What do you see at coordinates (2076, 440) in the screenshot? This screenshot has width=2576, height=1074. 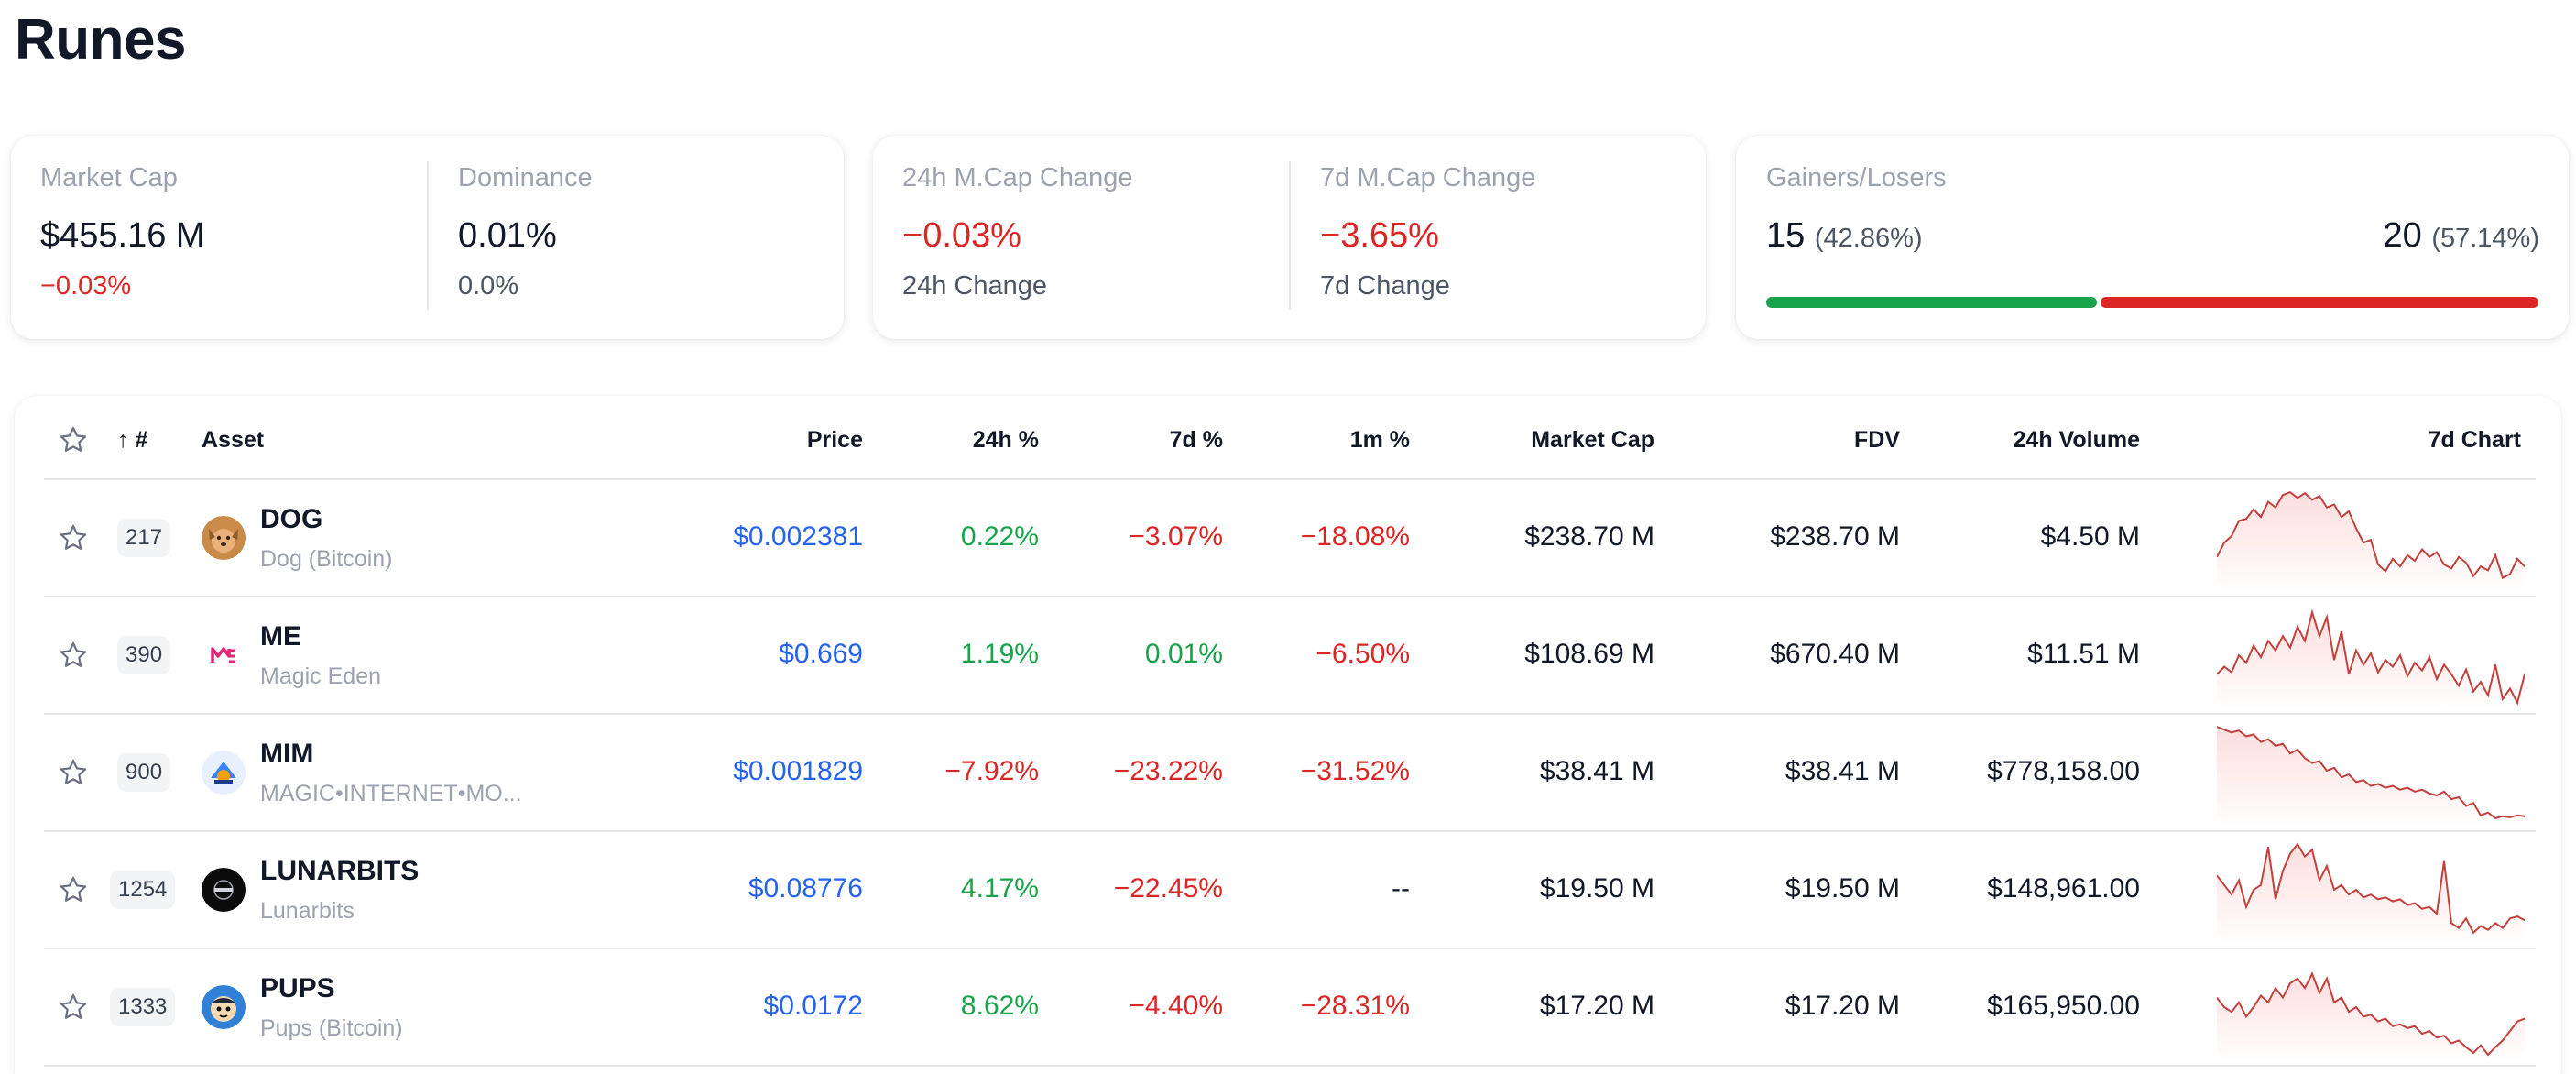 I see `column-24h-volume: 24h Volume` at bounding box center [2076, 440].